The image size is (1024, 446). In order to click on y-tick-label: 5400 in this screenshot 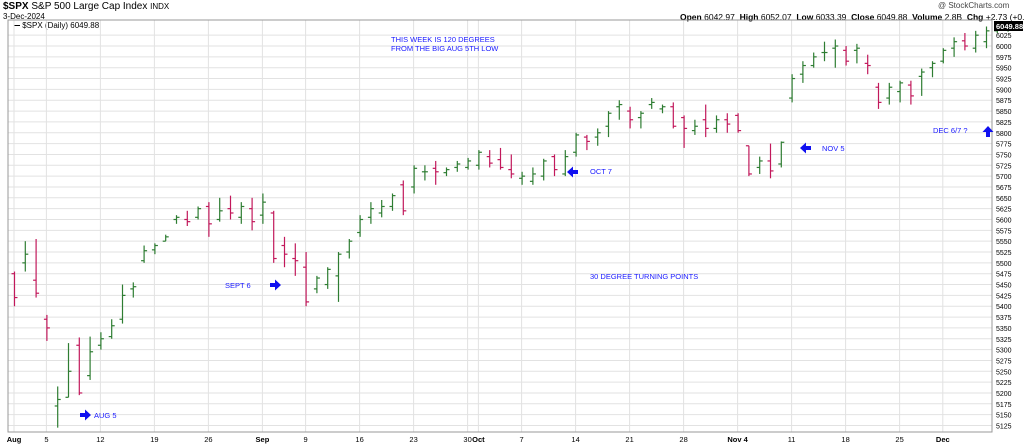, I will do `click(1004, 307)`.